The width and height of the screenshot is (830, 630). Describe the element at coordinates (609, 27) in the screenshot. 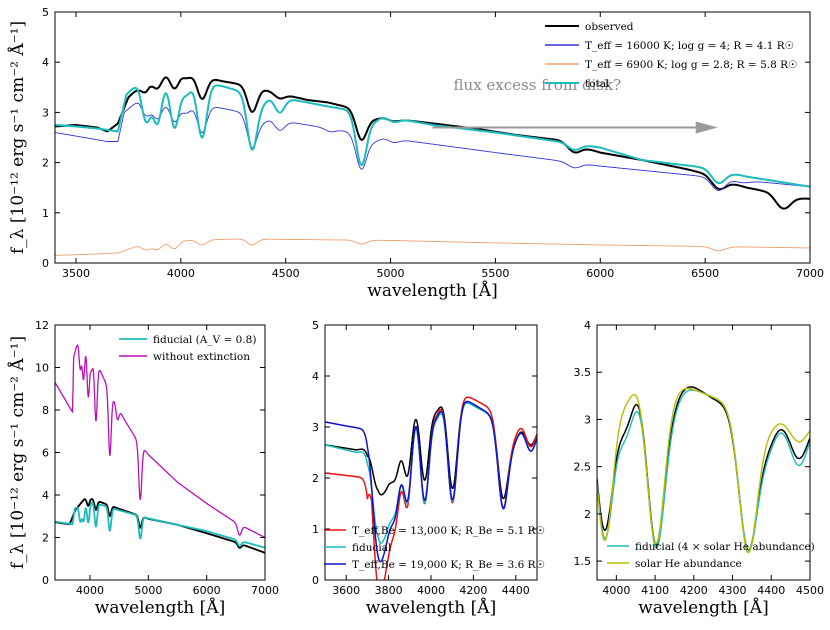

I see `legend-label: observed` at that location.